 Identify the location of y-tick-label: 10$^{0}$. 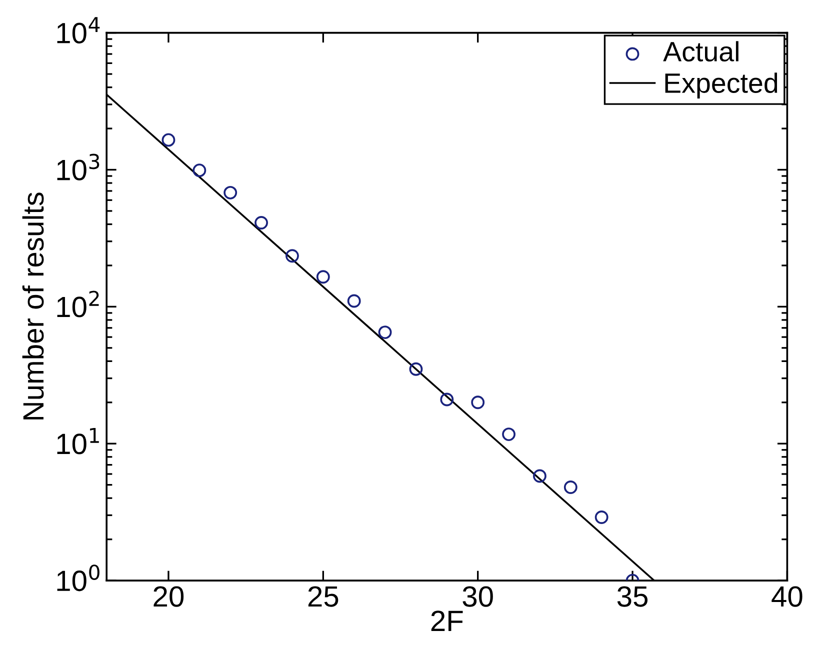
(78, 578).